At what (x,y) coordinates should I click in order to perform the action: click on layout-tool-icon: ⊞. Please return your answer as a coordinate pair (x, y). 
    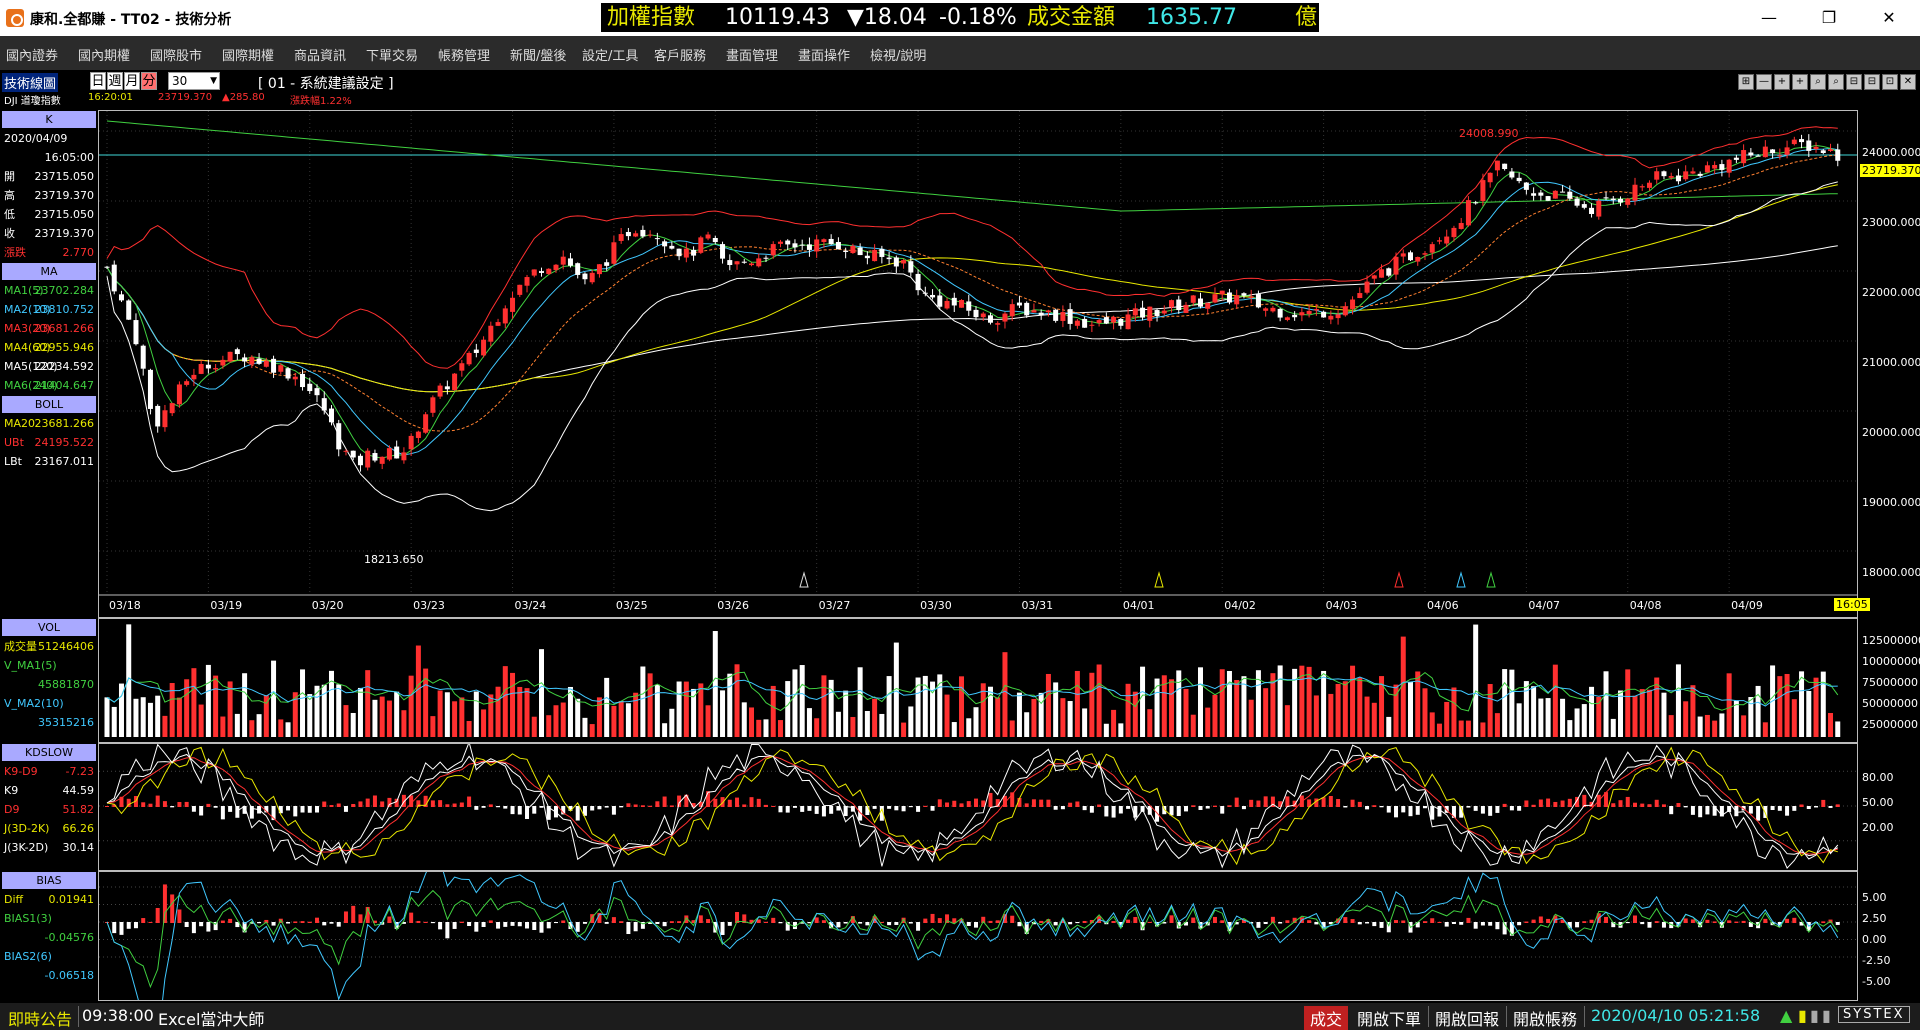
    Looking at the image, I should click on (1746, 82).